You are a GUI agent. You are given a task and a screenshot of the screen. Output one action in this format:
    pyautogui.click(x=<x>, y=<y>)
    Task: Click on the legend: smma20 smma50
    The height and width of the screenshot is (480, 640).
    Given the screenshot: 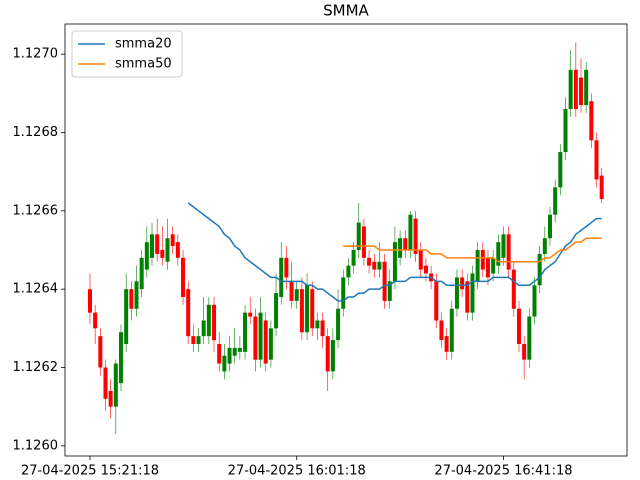 What is the action you would take?
    pyautogui.click(x=127, y=54)
    